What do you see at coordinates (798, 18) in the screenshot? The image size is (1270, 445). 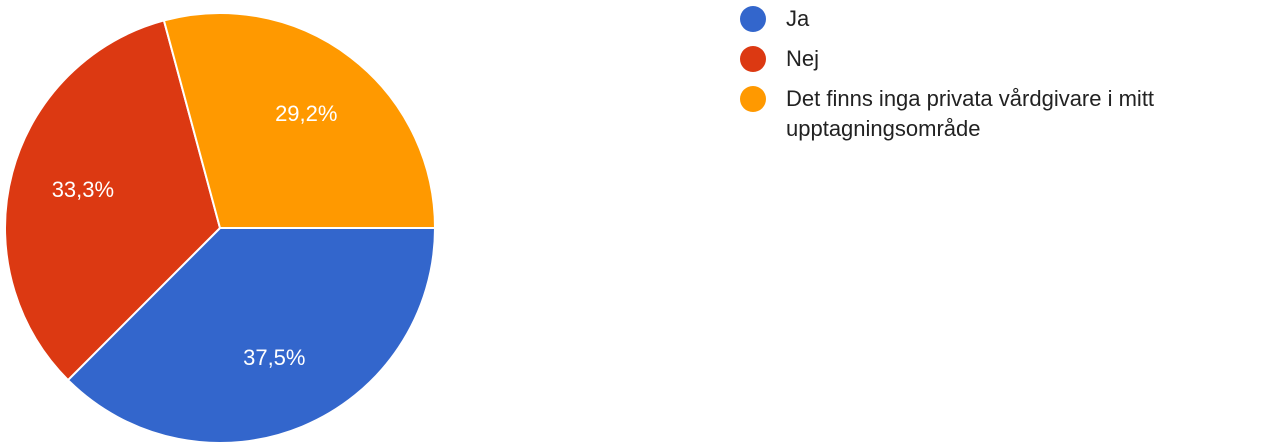 I see `legend-label: Ja` at bounding box center [798, 18].